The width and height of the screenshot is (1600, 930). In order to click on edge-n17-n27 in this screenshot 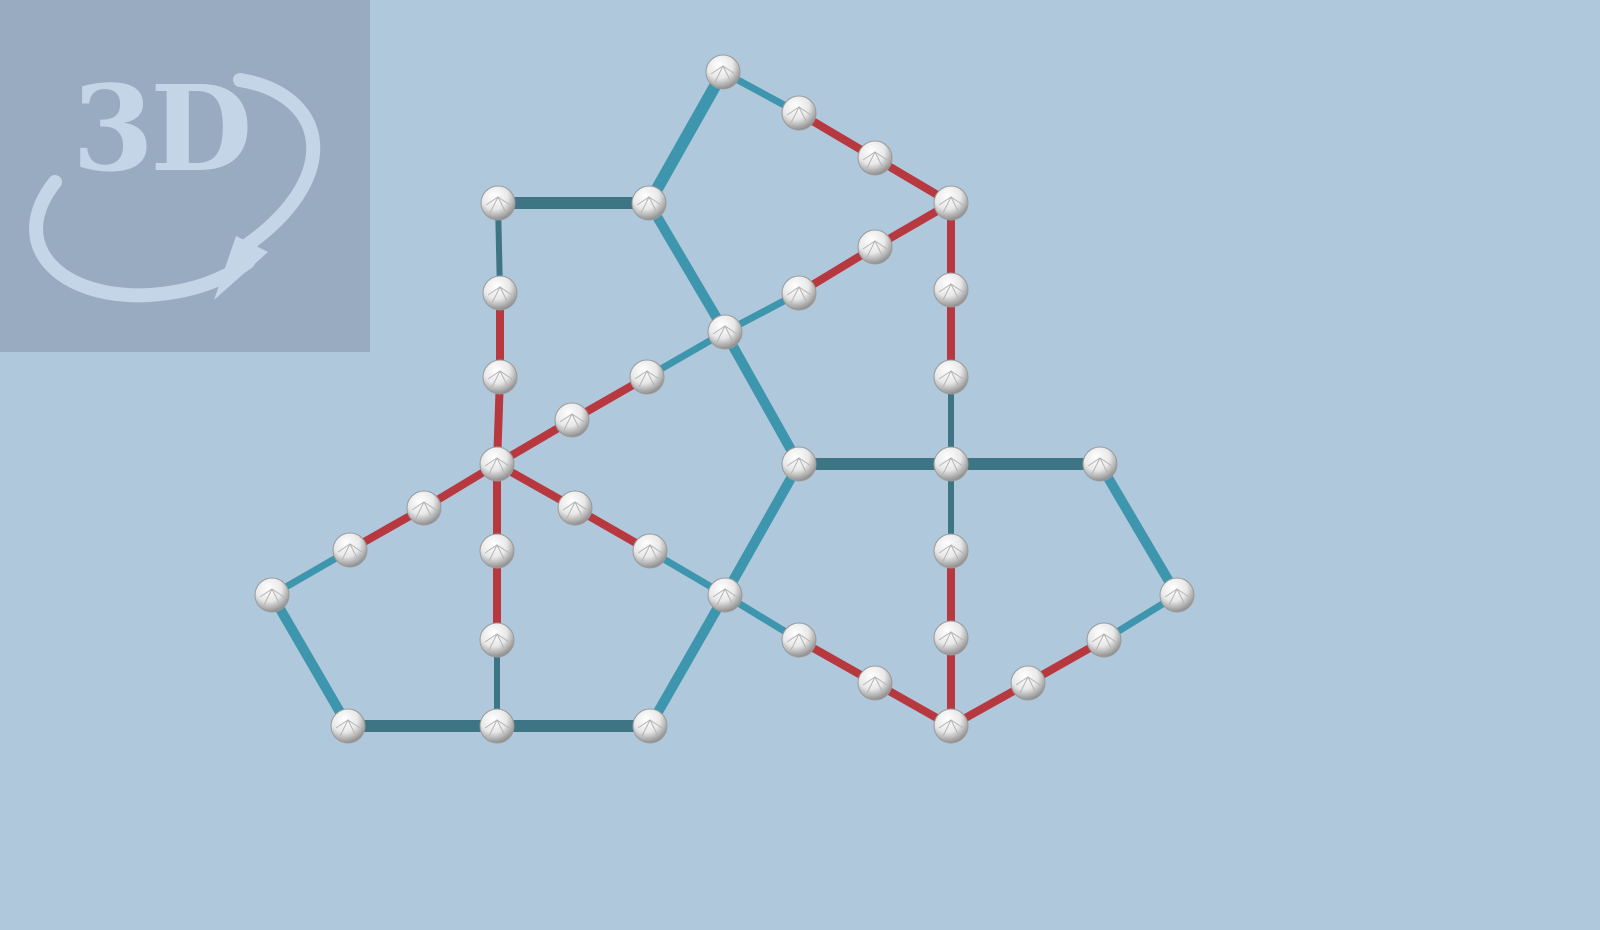, I will do `click(762, 529)`.